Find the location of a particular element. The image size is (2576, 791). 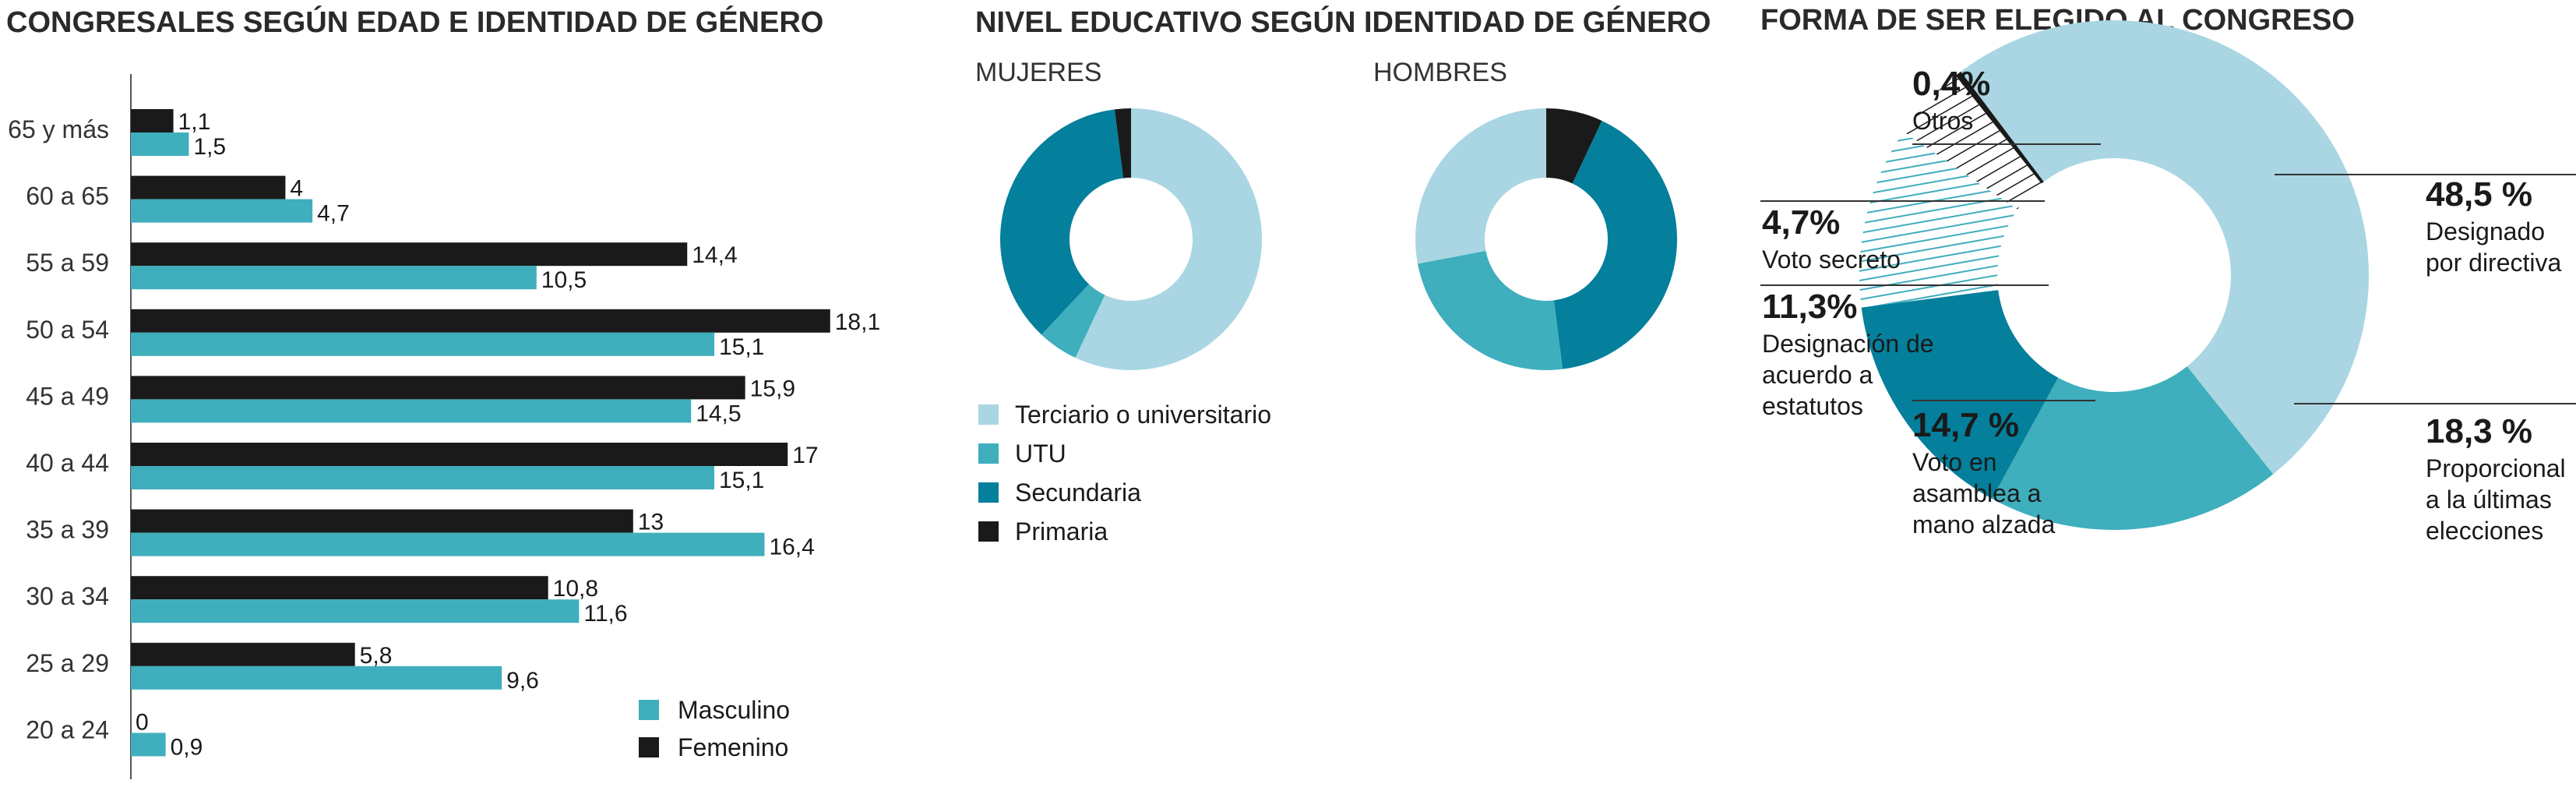

men-education-donut is located at coordinates (1546, 239).